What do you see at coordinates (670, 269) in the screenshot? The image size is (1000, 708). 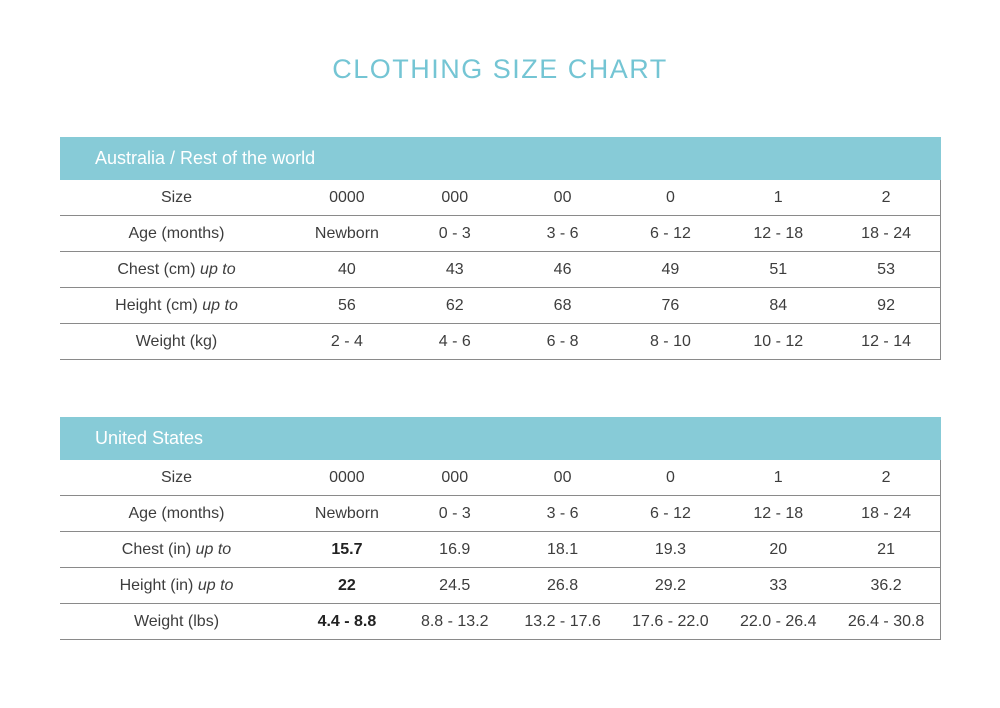 I see `value-cell: 49` at bounding box center [670, 269].